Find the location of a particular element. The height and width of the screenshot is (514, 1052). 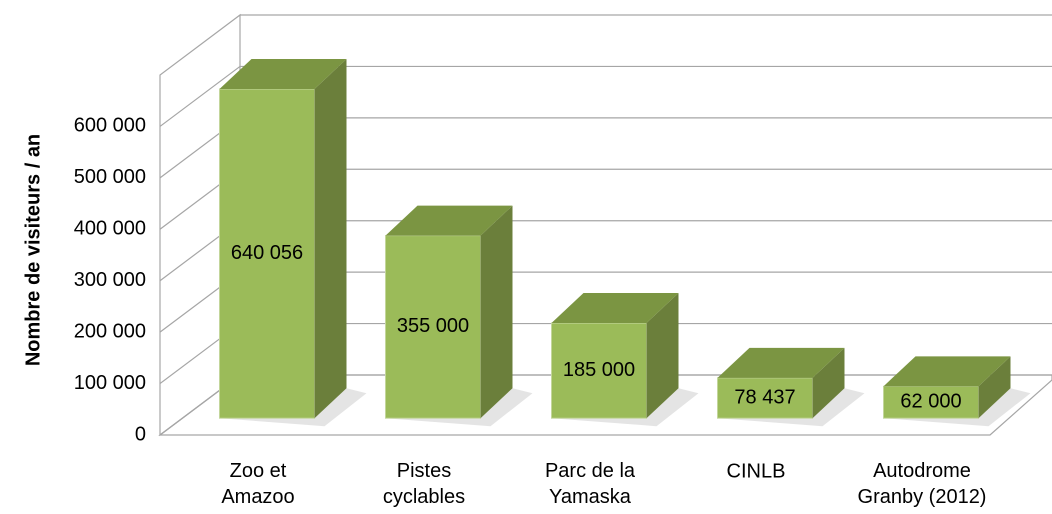

y-tick-label: 500 000 is located at coordinates (110, 177).